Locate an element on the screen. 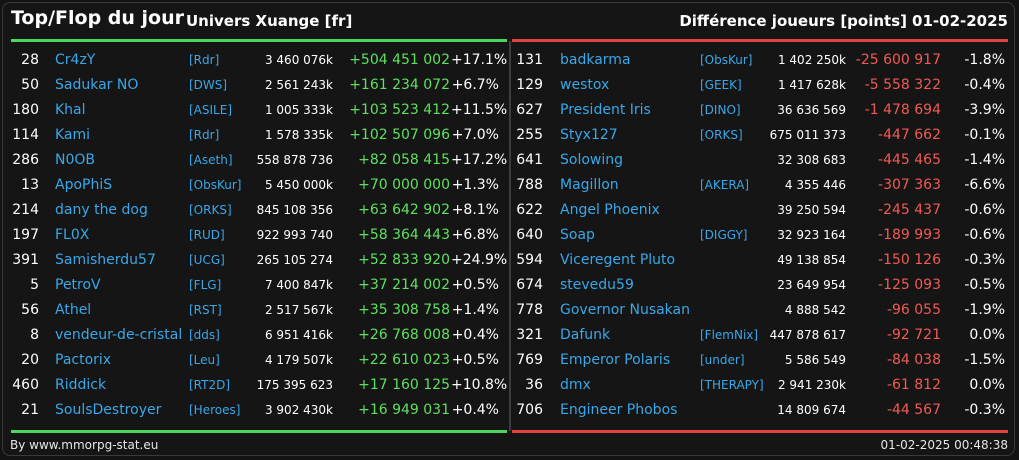  player-row: 114 Kami [Rdr] 1 578 335k +102 507 096 +7.0% is located at coordinates (259, 135).